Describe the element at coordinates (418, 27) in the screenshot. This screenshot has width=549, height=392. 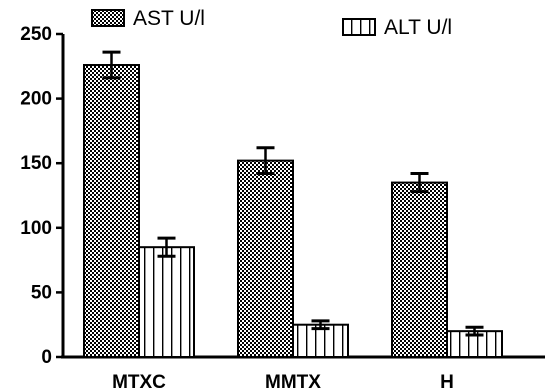
I see `legend-label-s1: ALT U/l` at that location.